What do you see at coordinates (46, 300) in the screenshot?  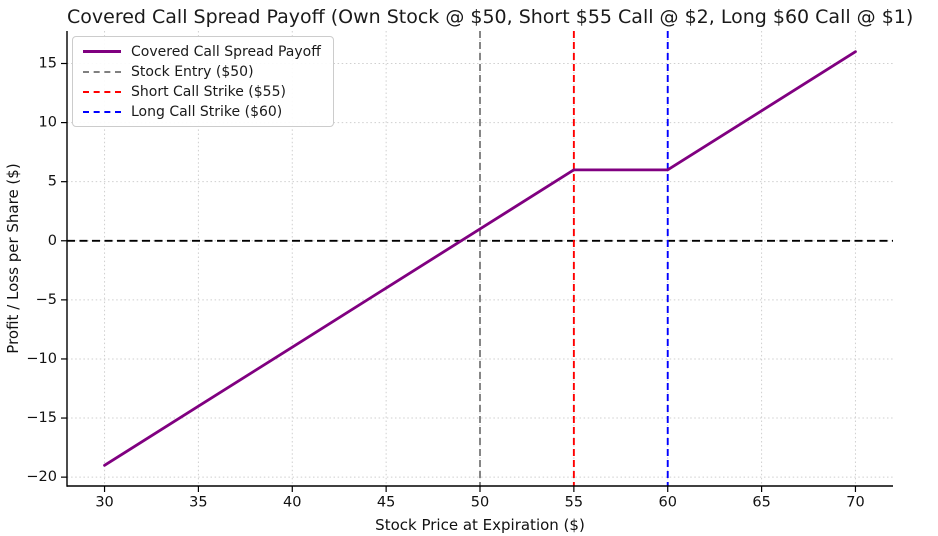 I see `y-tick-label: −5` at bounding box center [46, 300].